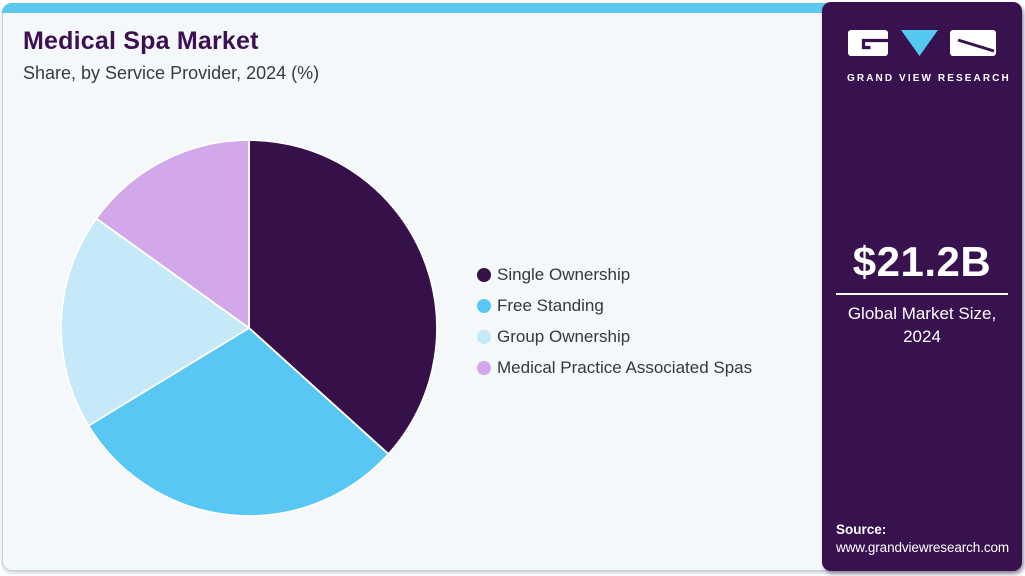  I want to click on market-size-block: $21.2B Global Market Size, 2024, so click(922, 293).